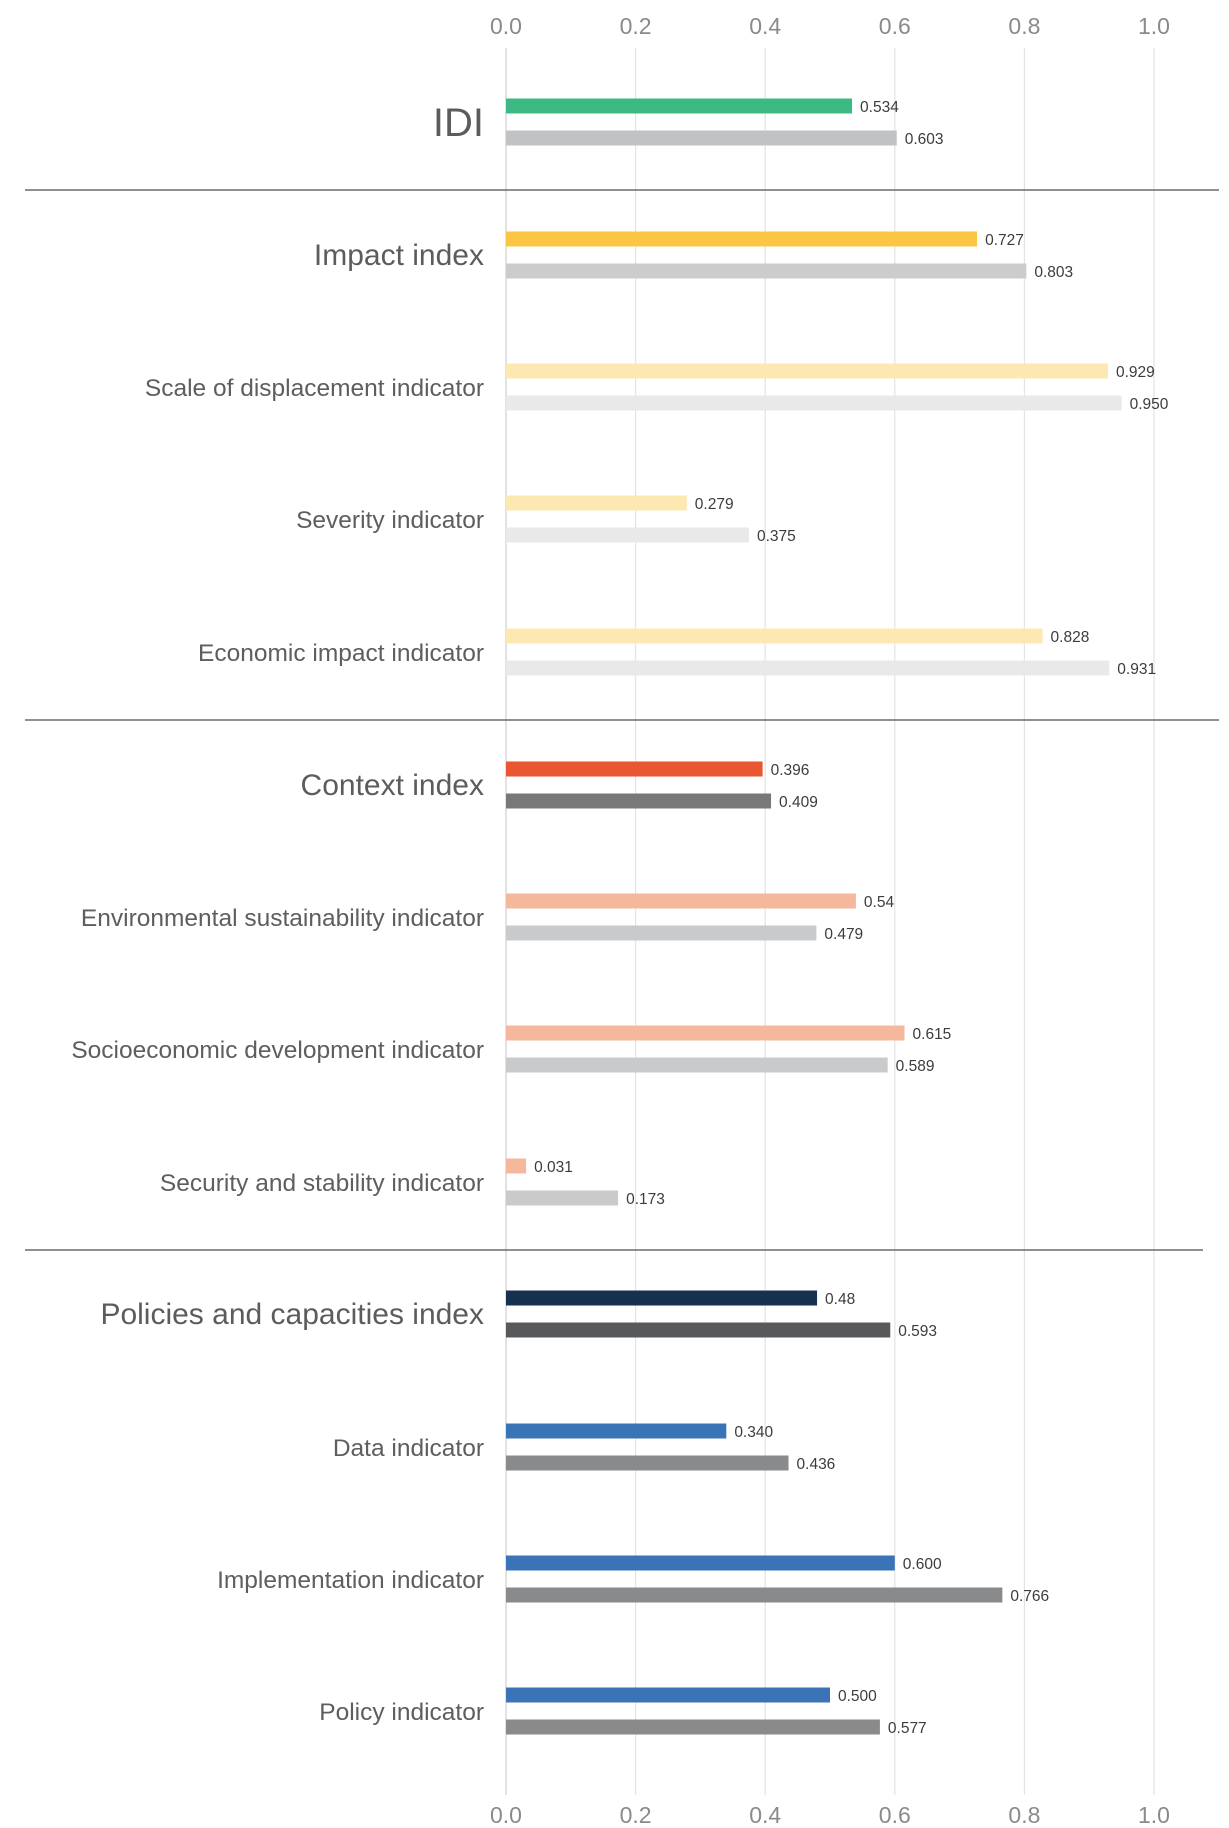  Describe the element at coordinates (857, 1696) in the screenshot. I see `data-label-policy-indicator-series-1: 0.500` at that location.